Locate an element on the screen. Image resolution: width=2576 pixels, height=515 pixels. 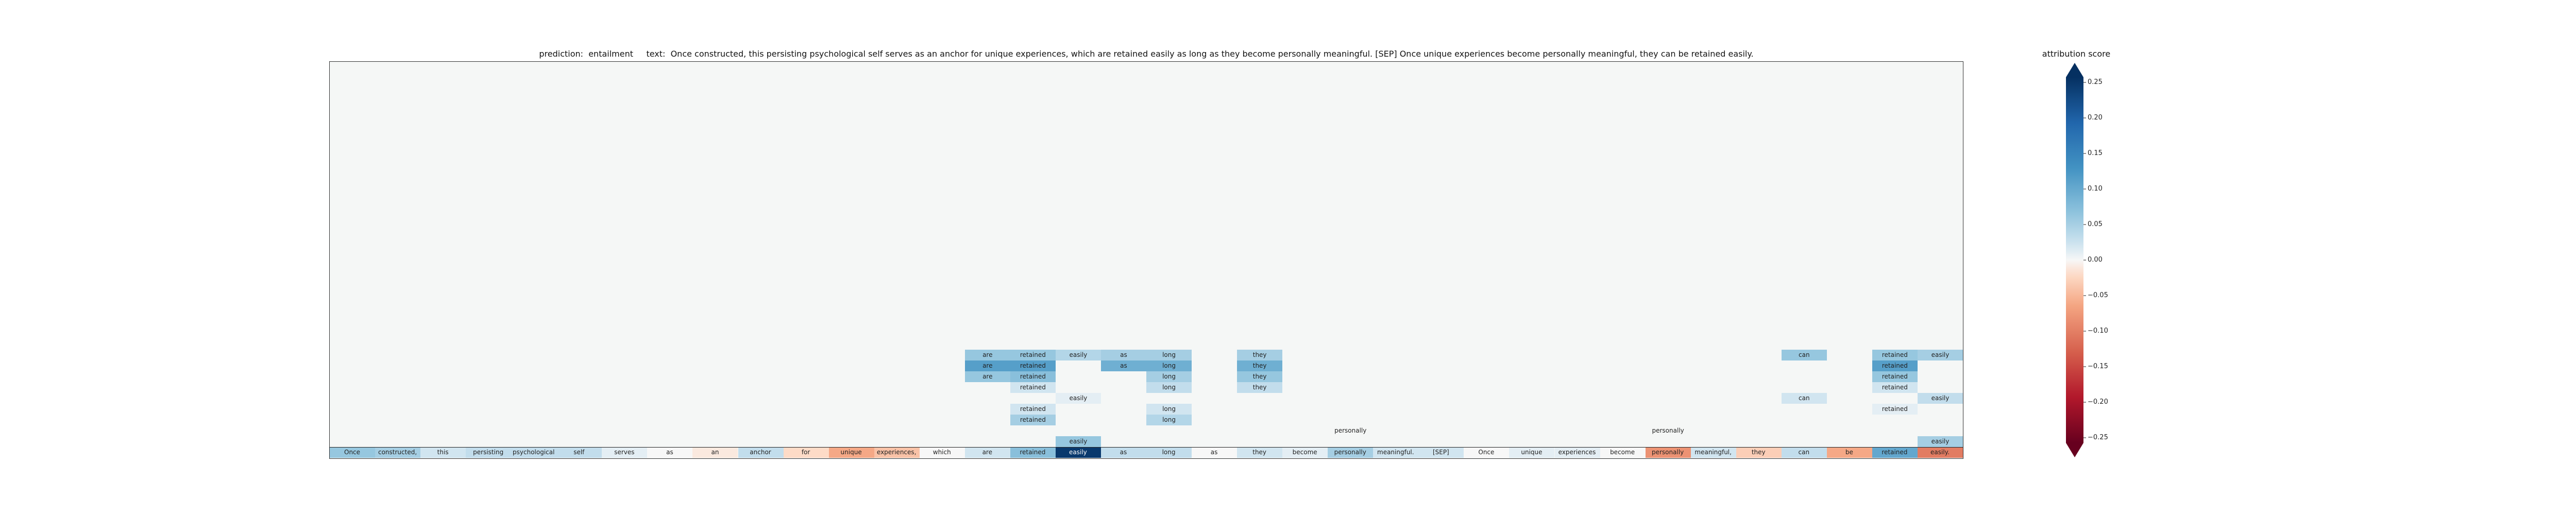
colorbar-tick-label: 0.15 is located at coordinates (2095, 153).